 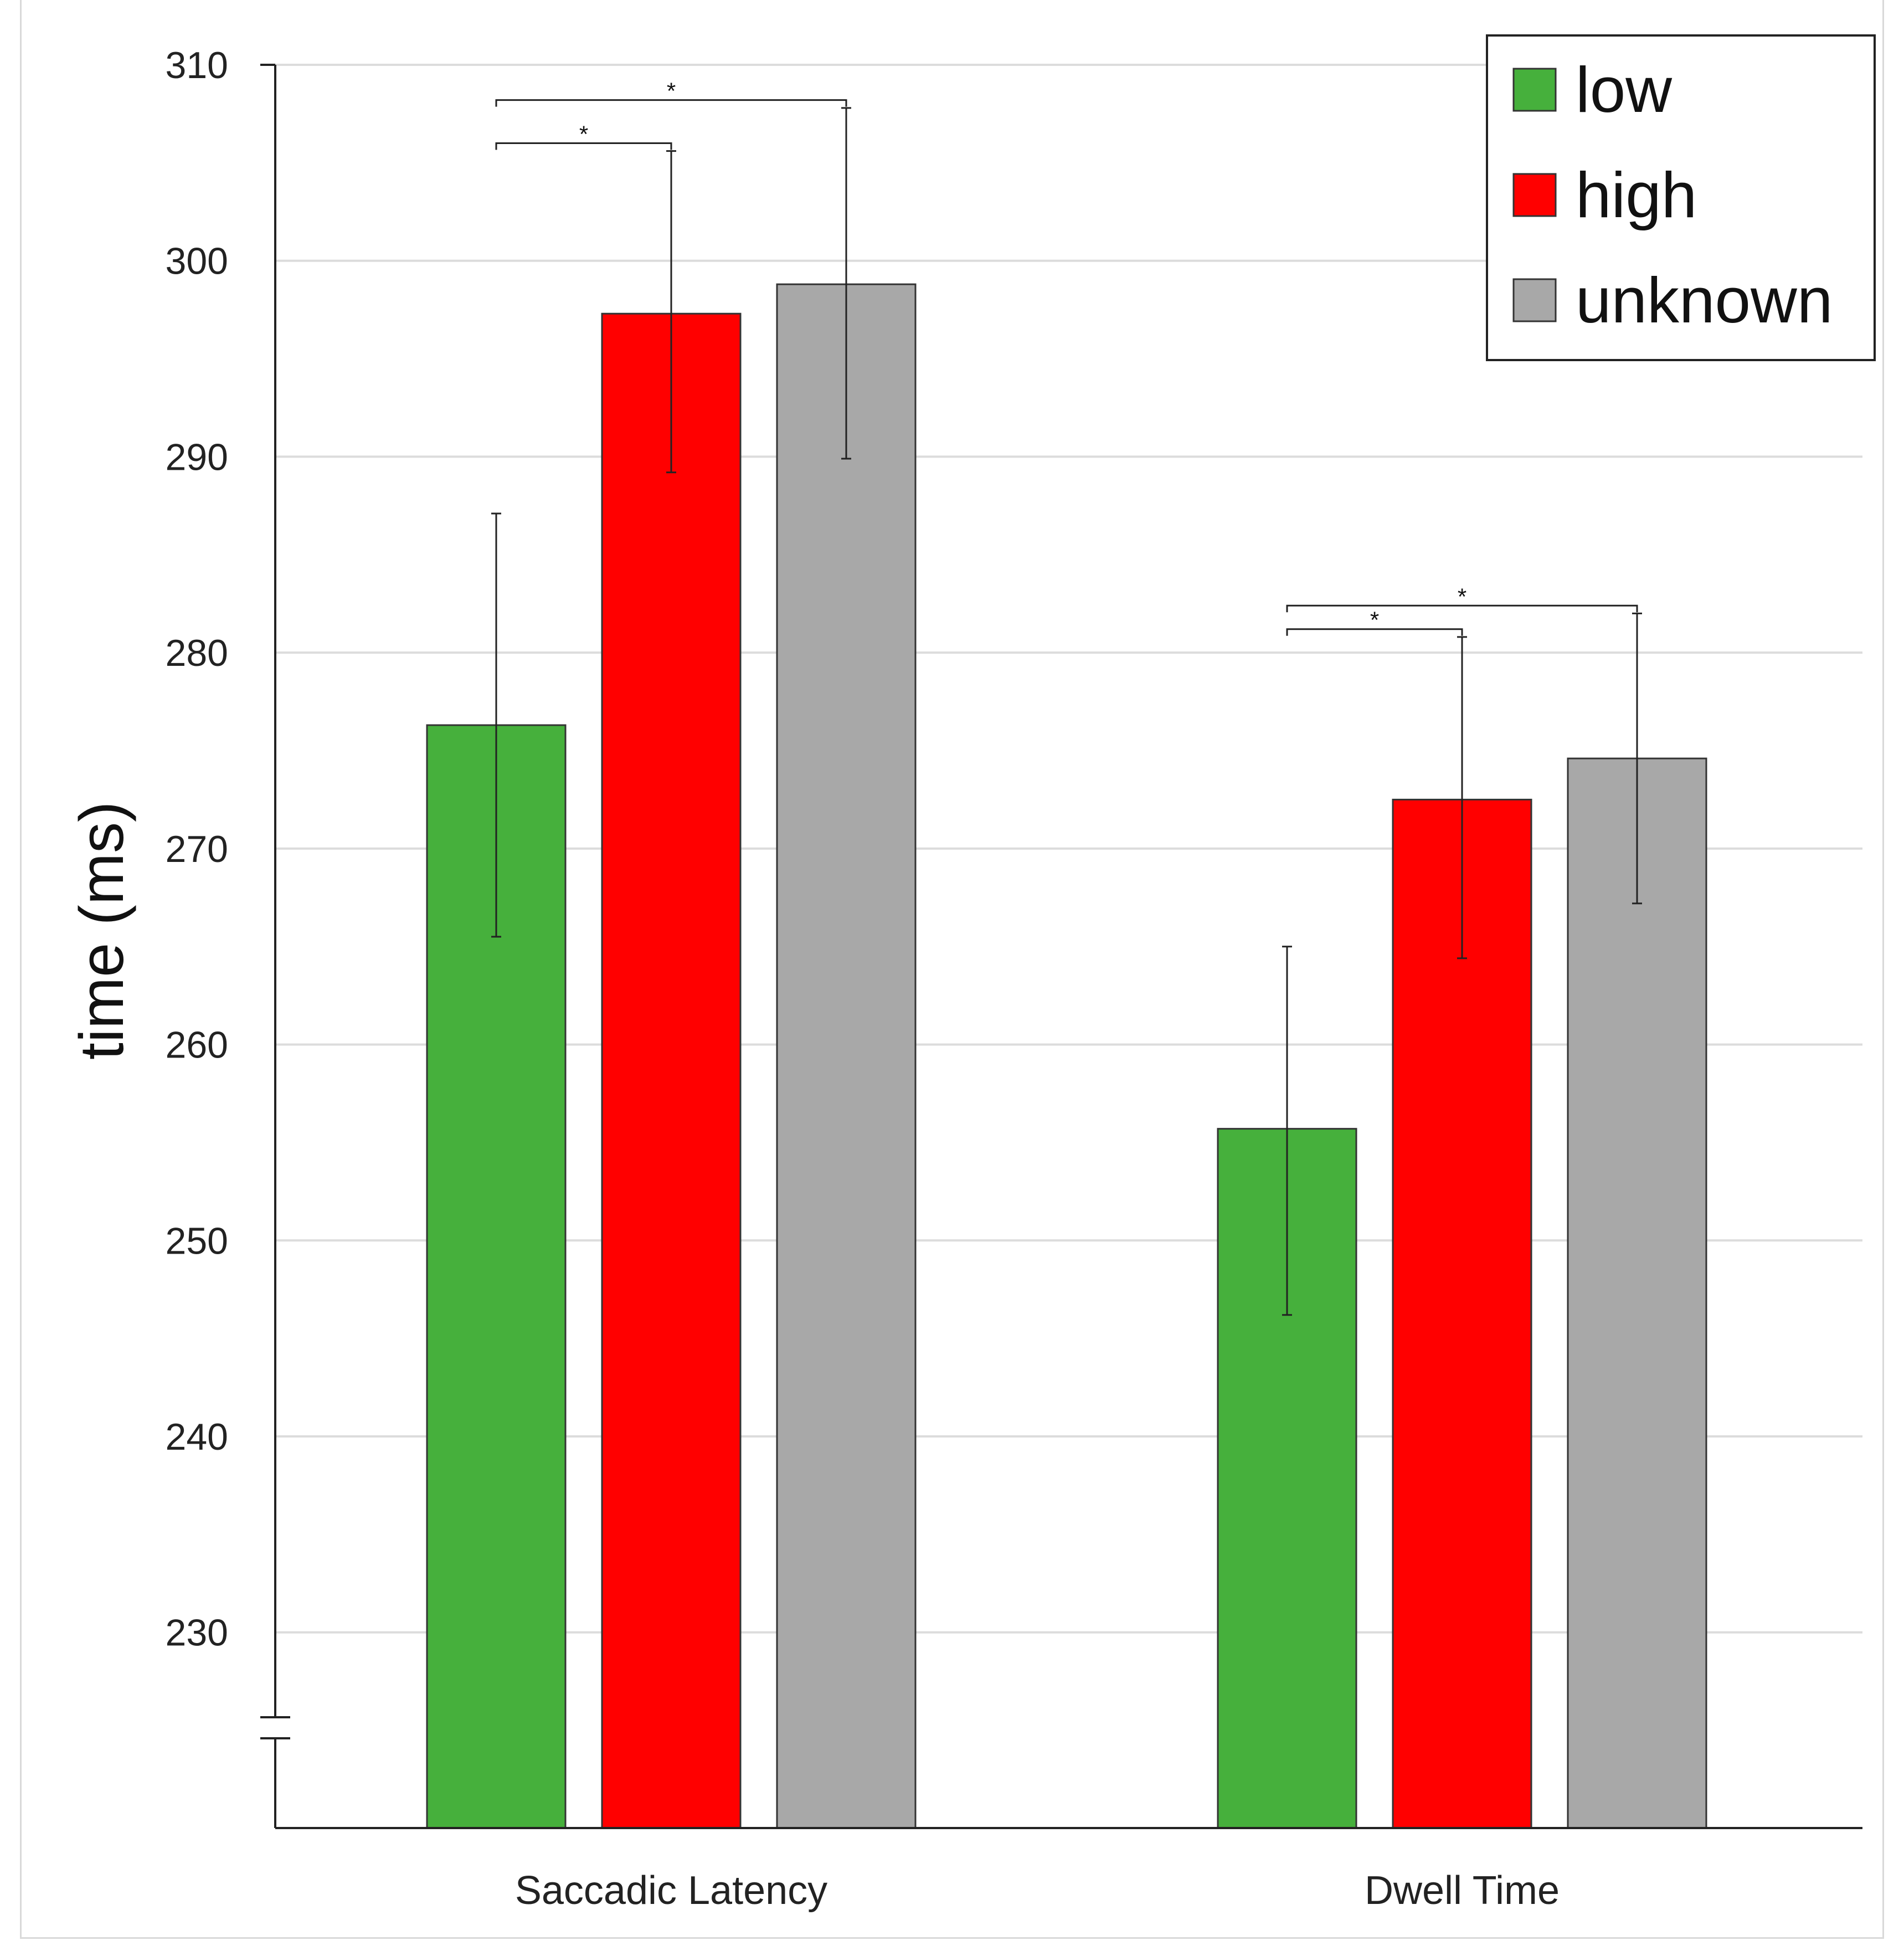 What do you see at coordinates (671, 1890) in the screenshot?
I see `x-category-label: Saccadic Latency` at bounding box center [671, 1890].